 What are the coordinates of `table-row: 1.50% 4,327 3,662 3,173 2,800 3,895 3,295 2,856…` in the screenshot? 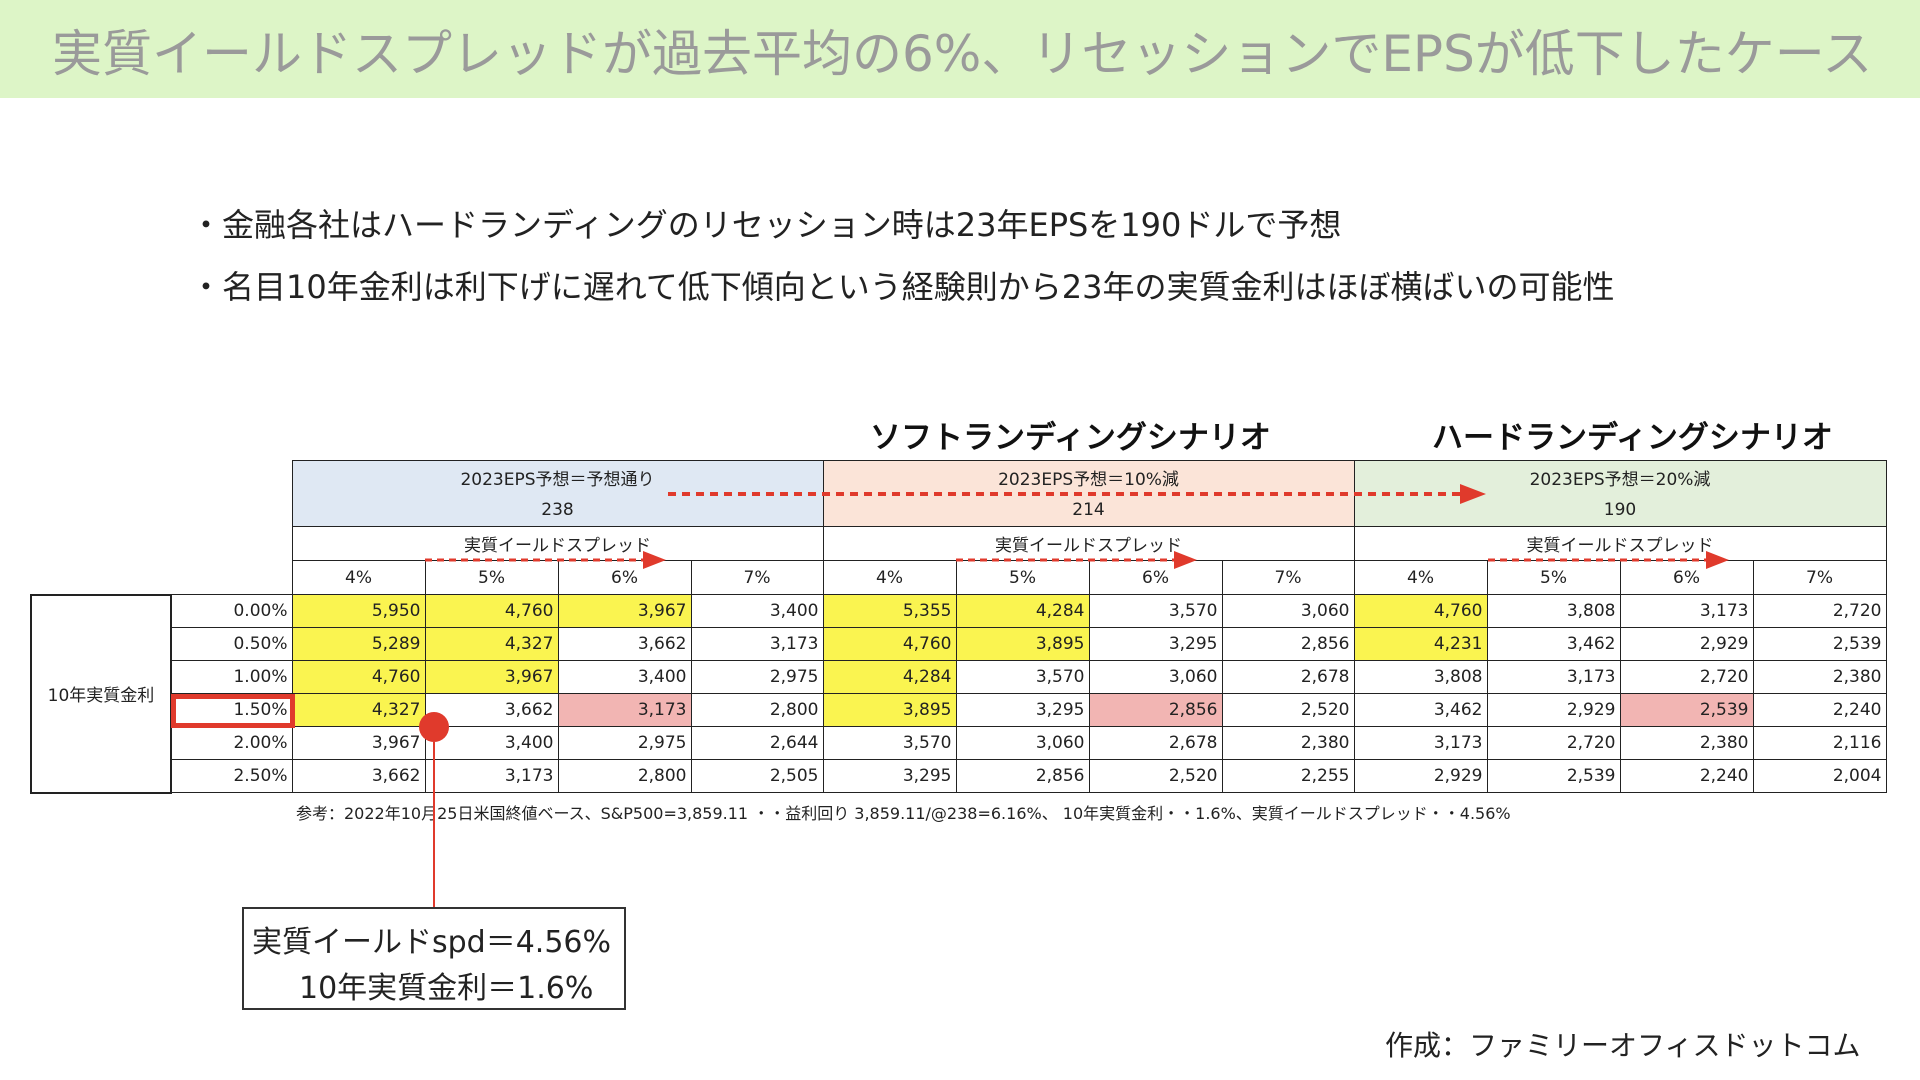 It's located at (959, 710).